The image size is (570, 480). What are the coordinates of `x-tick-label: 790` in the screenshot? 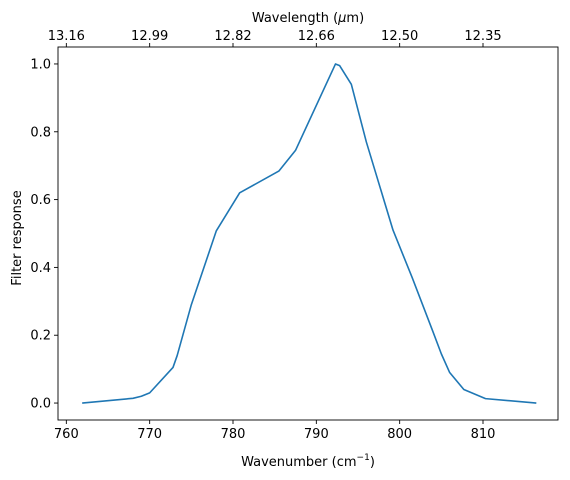 It's located at (316, 434).